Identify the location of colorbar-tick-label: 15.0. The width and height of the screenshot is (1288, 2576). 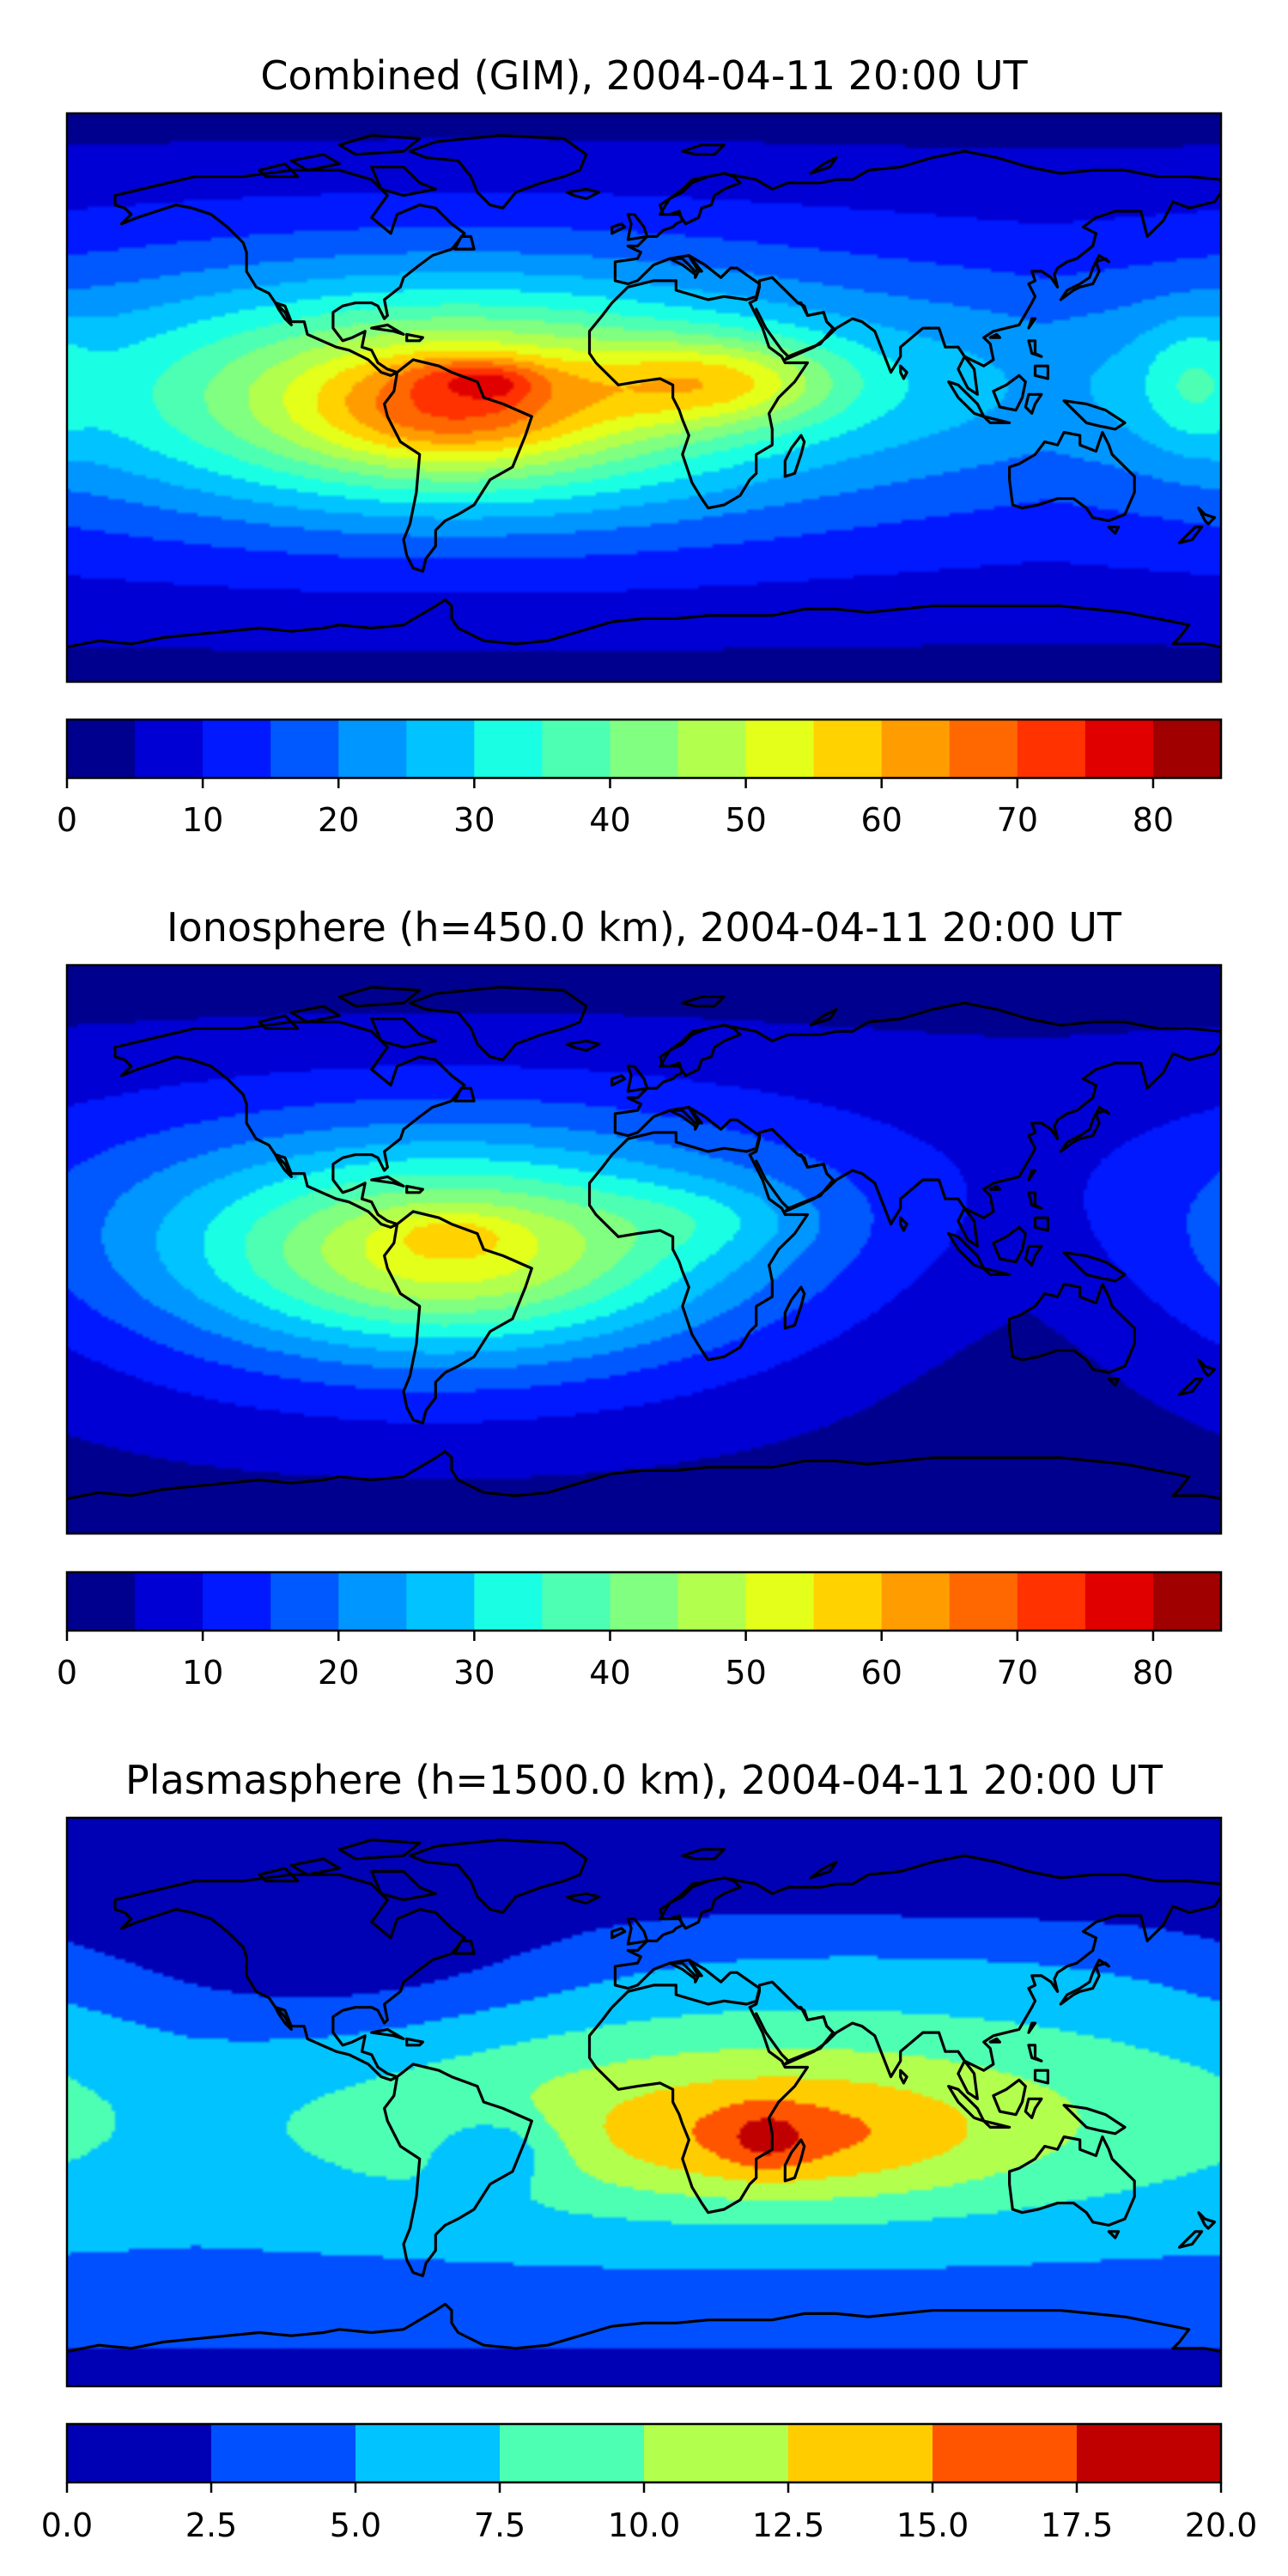
(932, 2525).